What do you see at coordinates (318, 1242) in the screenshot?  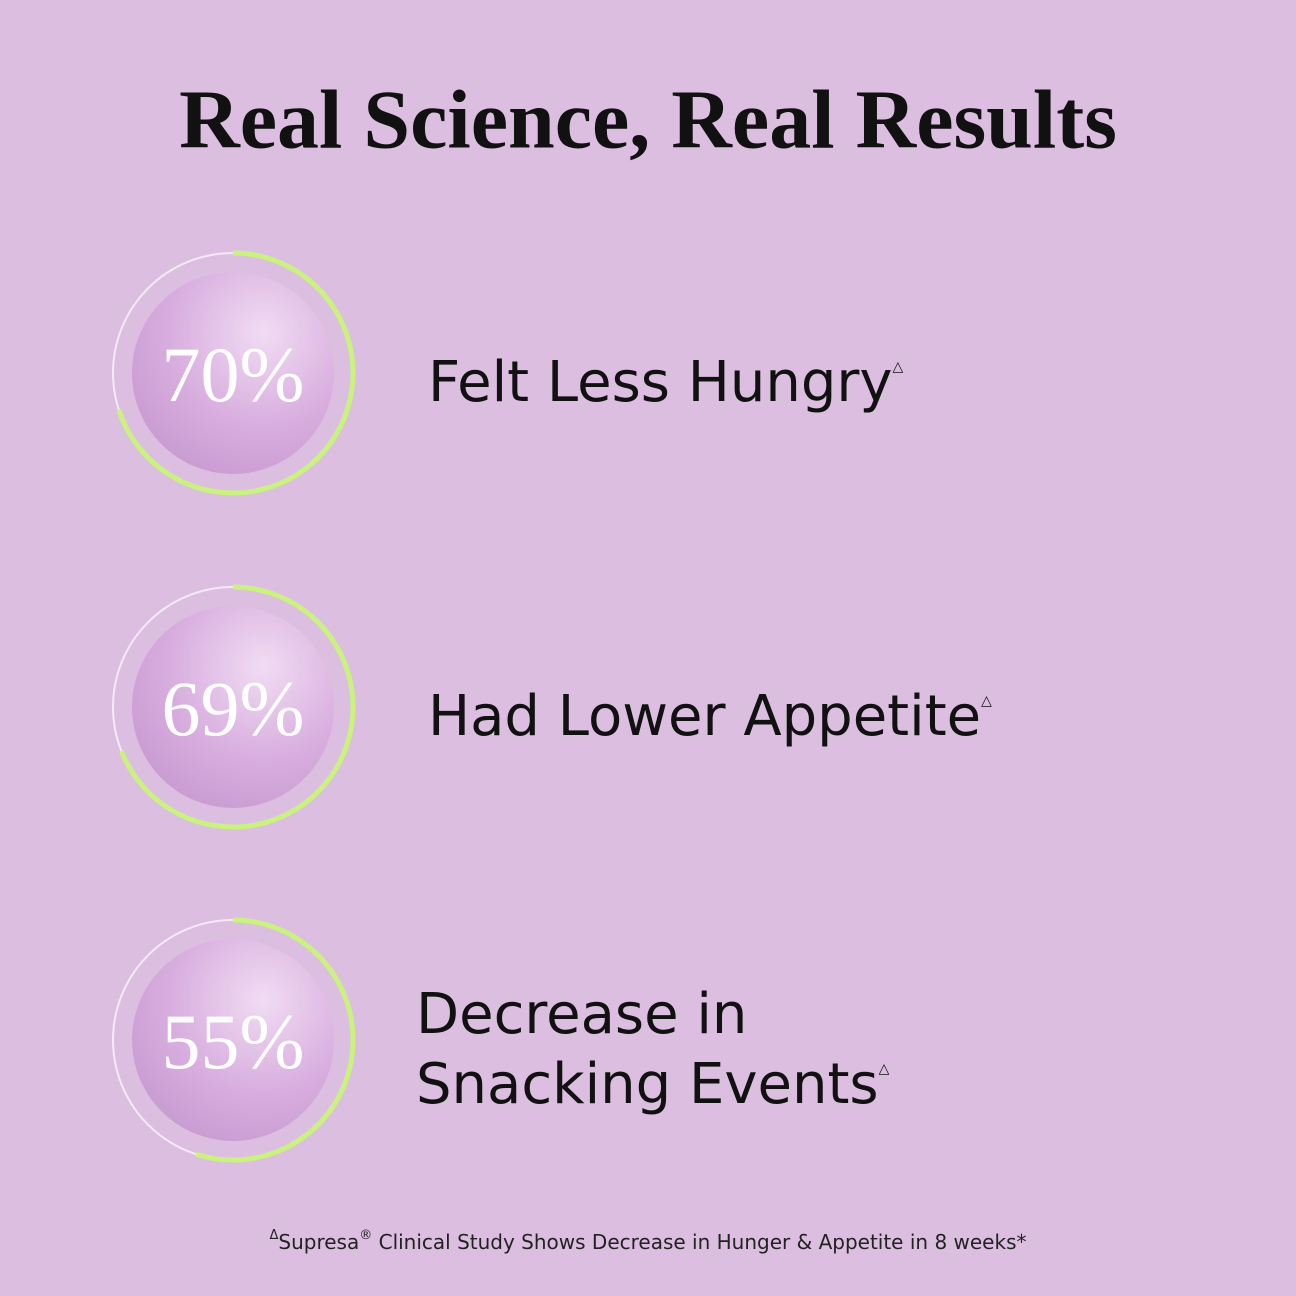 I see `footnote-brand: Supresa` at bounding box center [318, 1242].